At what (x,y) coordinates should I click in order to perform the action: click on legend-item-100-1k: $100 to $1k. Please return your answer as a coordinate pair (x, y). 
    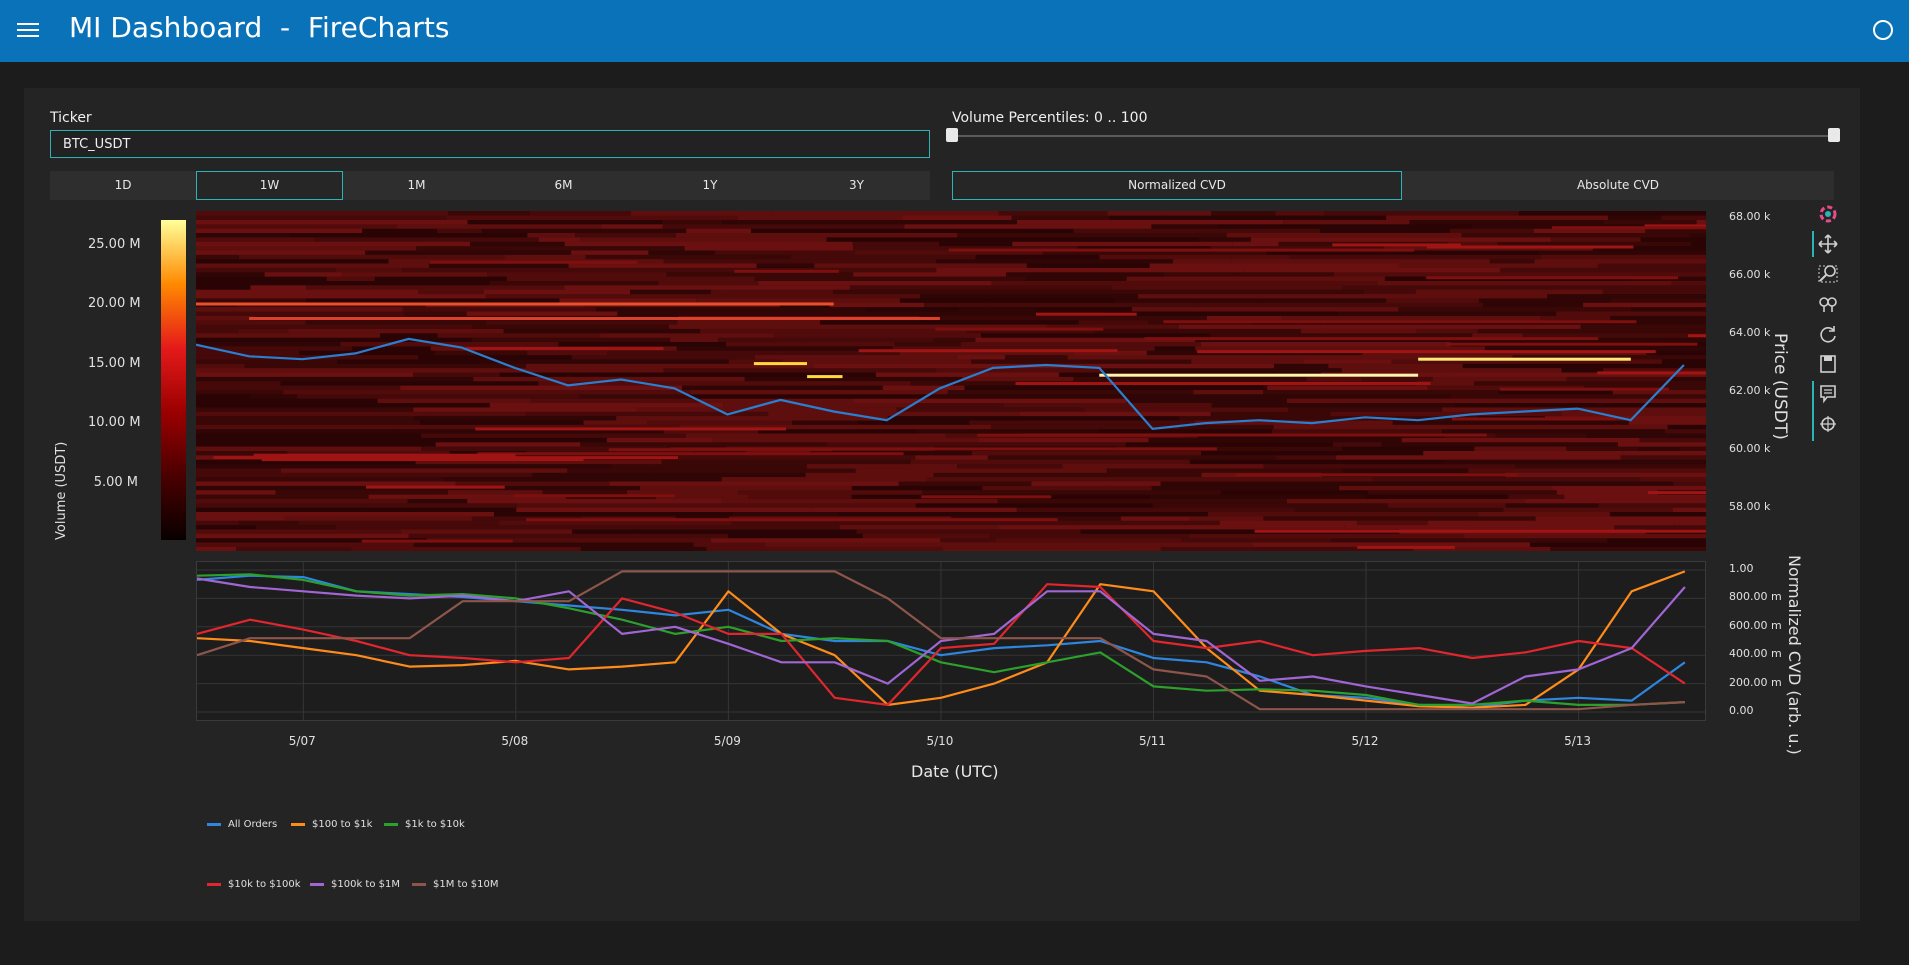
    Looking at the image, I should click on (331, 824).